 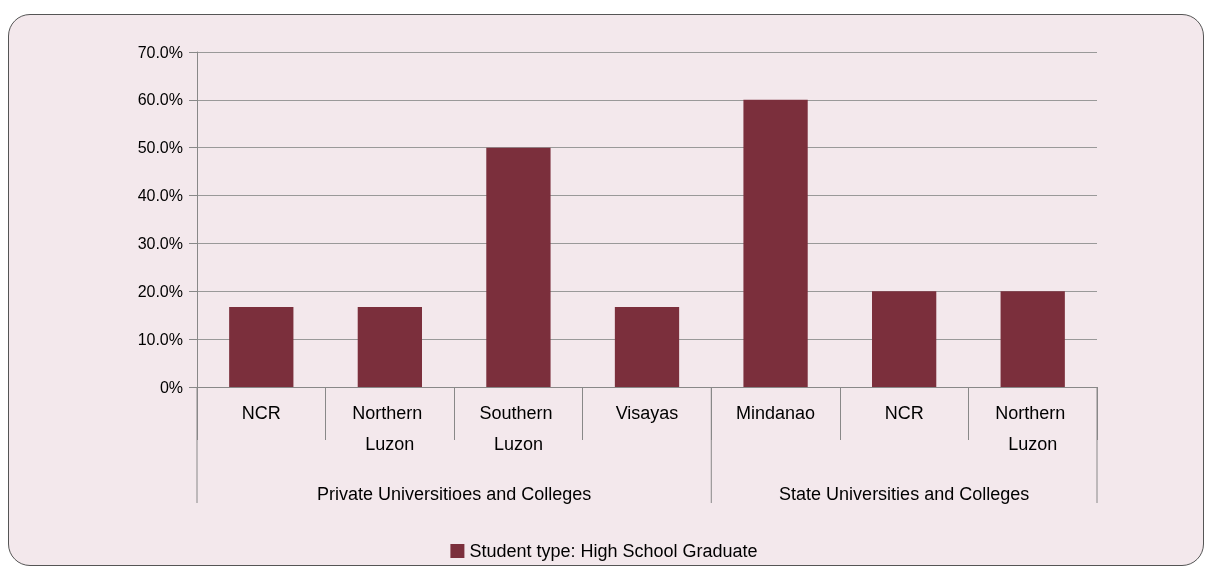 I want to click on x-tick-label: Mindanao, so click(x=776, y=412).